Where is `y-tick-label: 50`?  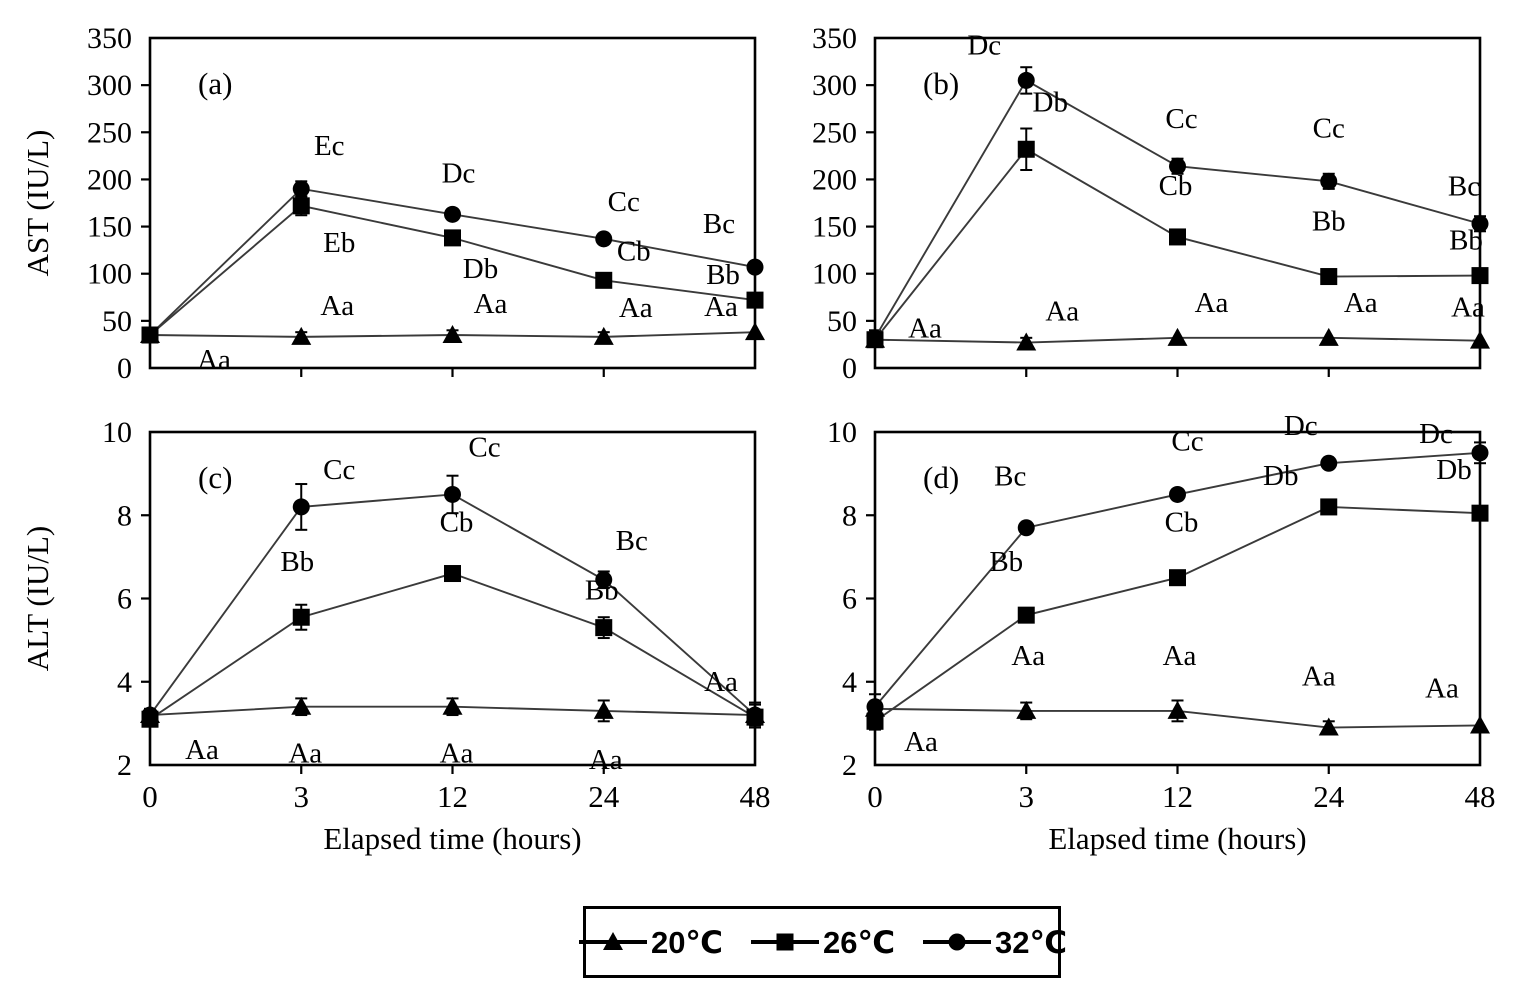
y-tick-label: 50 is located at coordinates (842, 321).